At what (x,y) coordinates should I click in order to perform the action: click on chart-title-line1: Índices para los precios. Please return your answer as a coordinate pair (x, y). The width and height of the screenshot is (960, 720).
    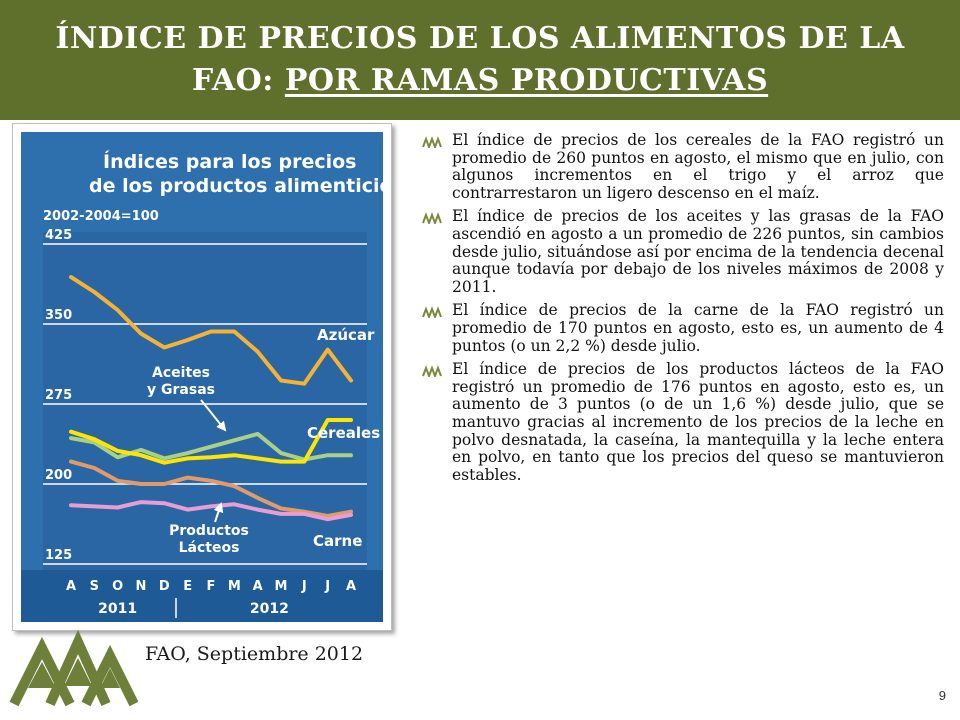
    Looking at the image, I should click on (230, 161).